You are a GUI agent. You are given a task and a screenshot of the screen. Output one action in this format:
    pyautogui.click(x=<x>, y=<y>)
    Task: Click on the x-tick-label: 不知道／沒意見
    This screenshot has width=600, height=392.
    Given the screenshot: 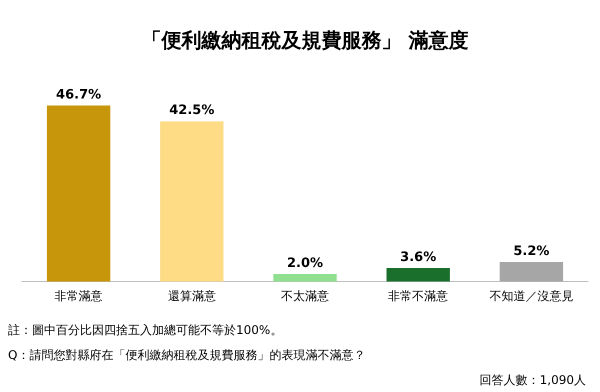 What is the action you would take?
    pyautogui.click(x=531, y=295)
    